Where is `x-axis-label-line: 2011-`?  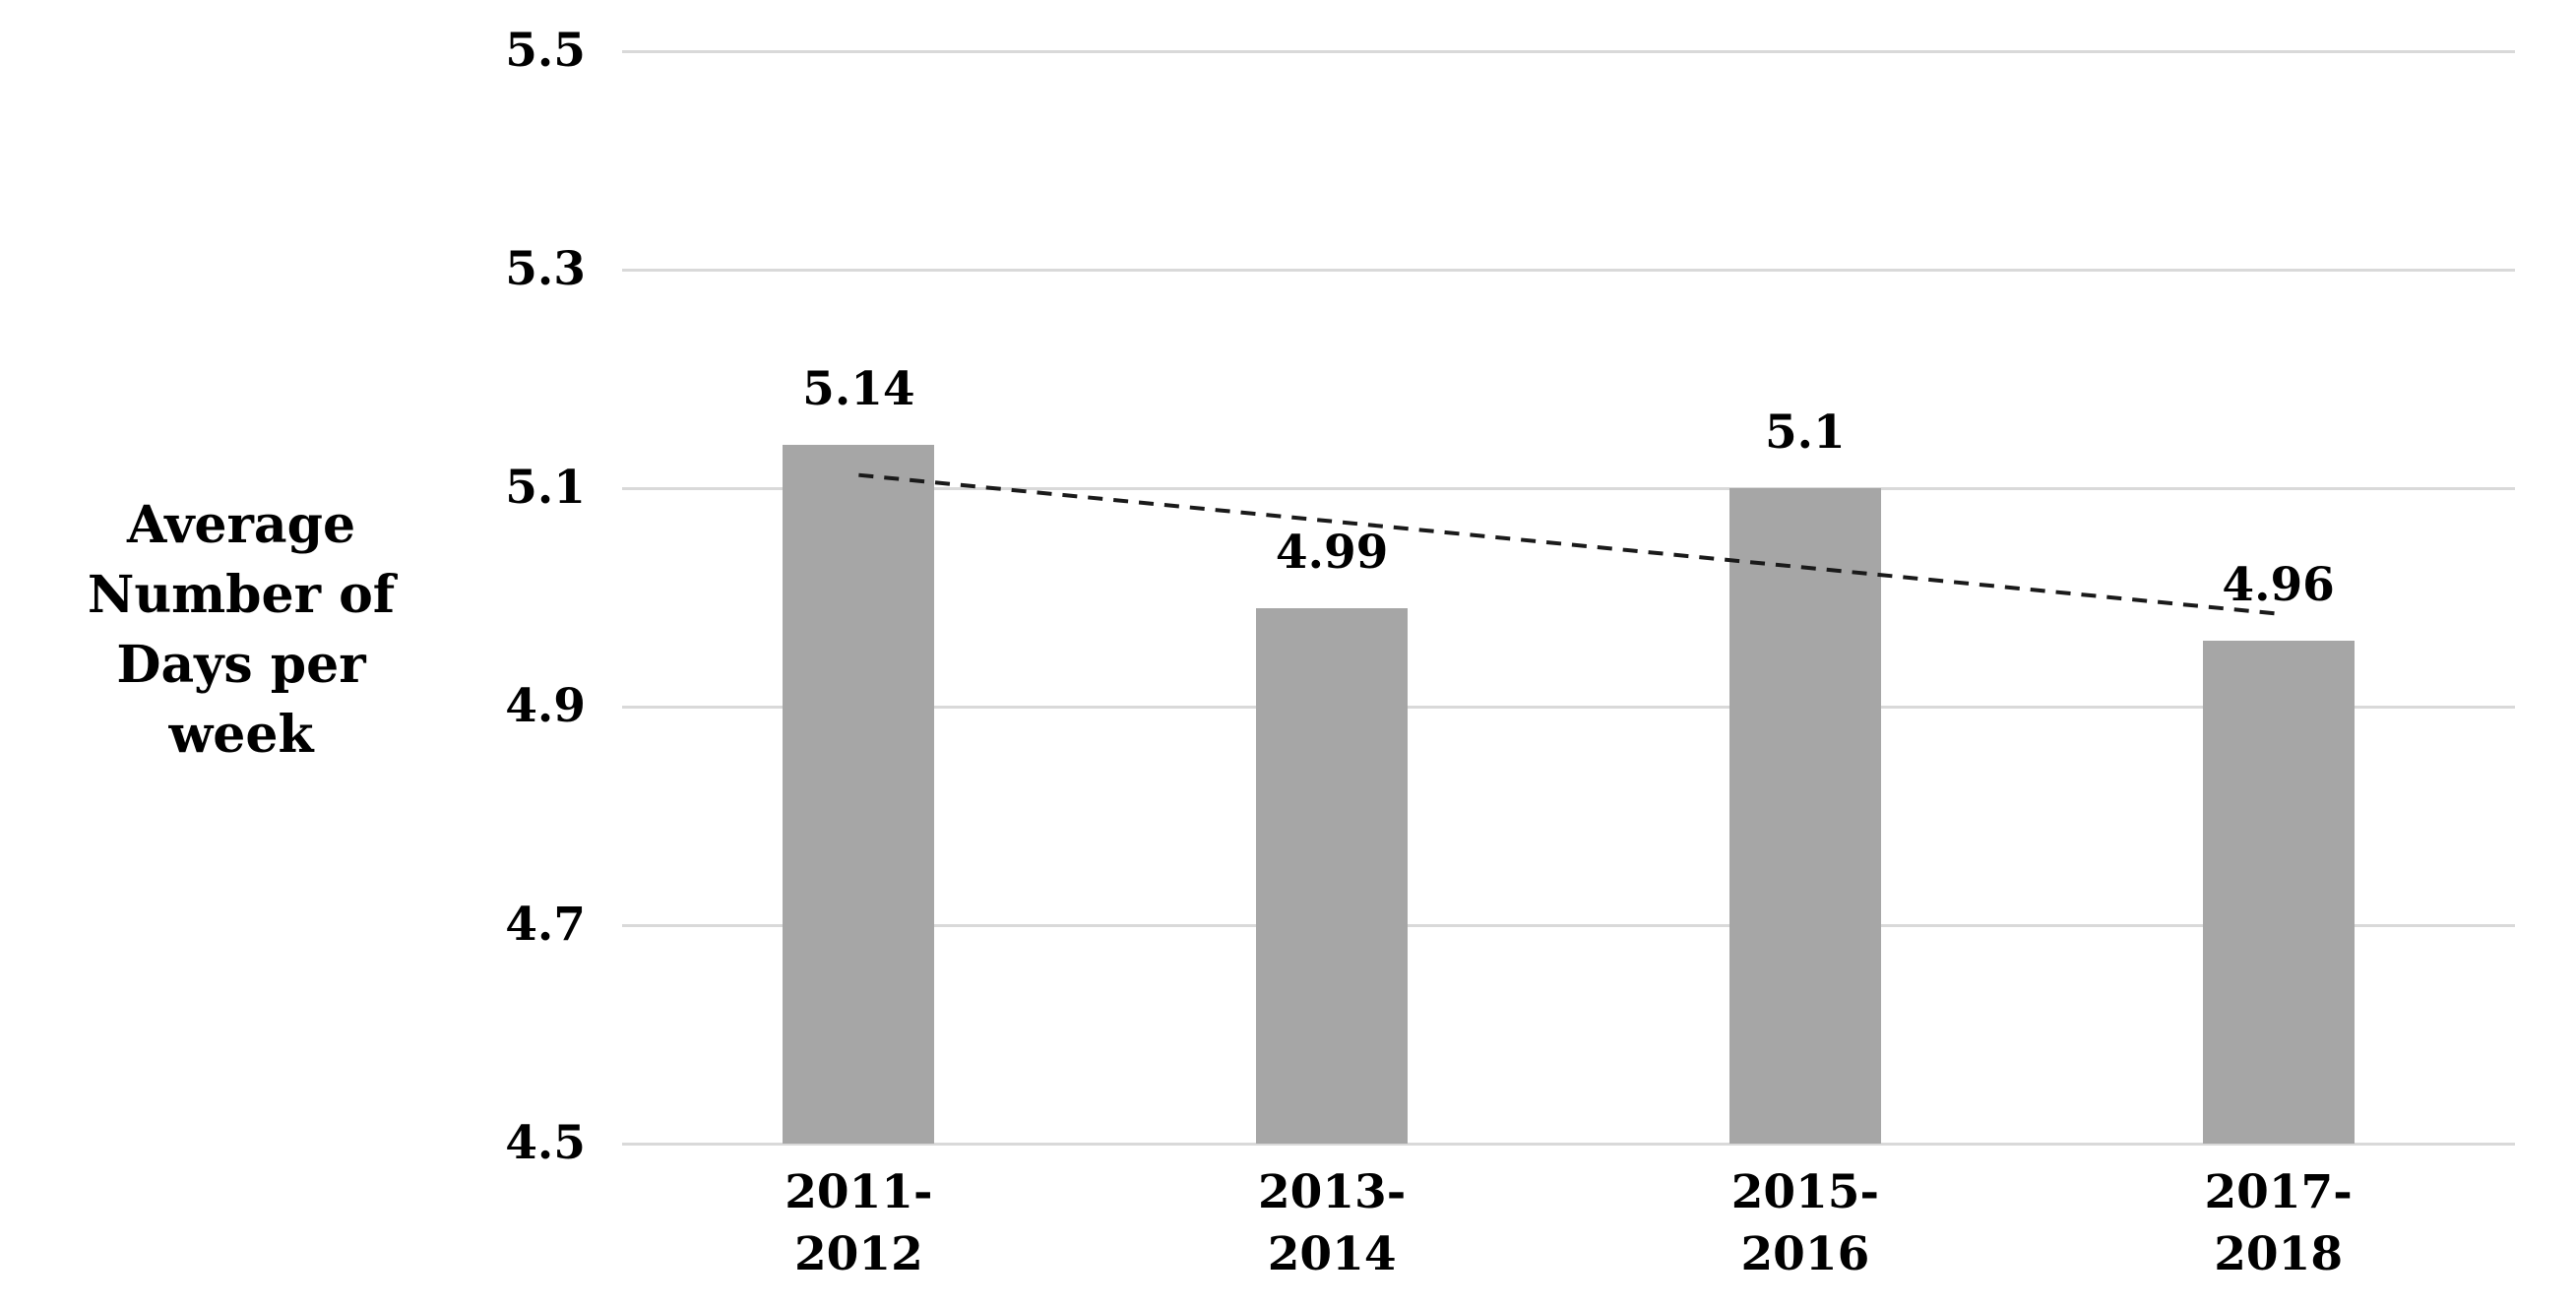
x-axis-label-line: 2011- is located at coordinates (859, 1192).